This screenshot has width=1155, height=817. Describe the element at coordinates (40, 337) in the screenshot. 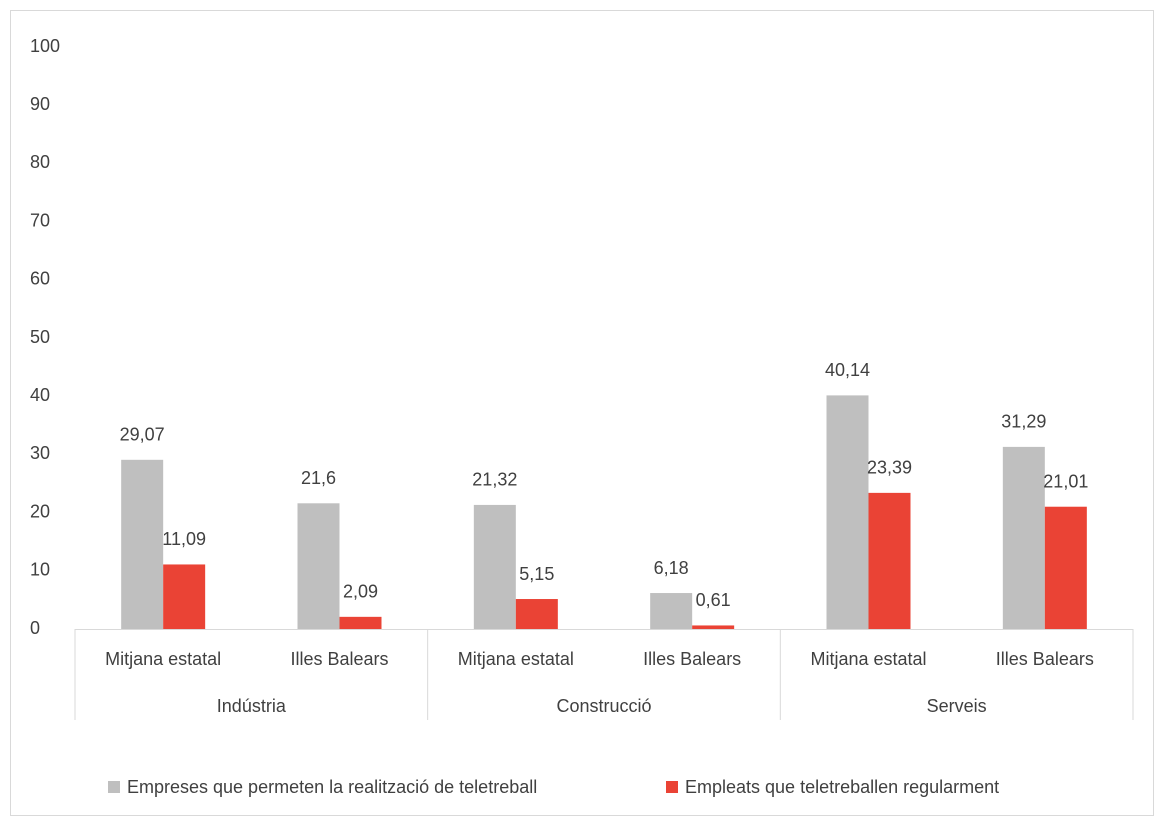

I see `y-tick-label: 50` at that location.